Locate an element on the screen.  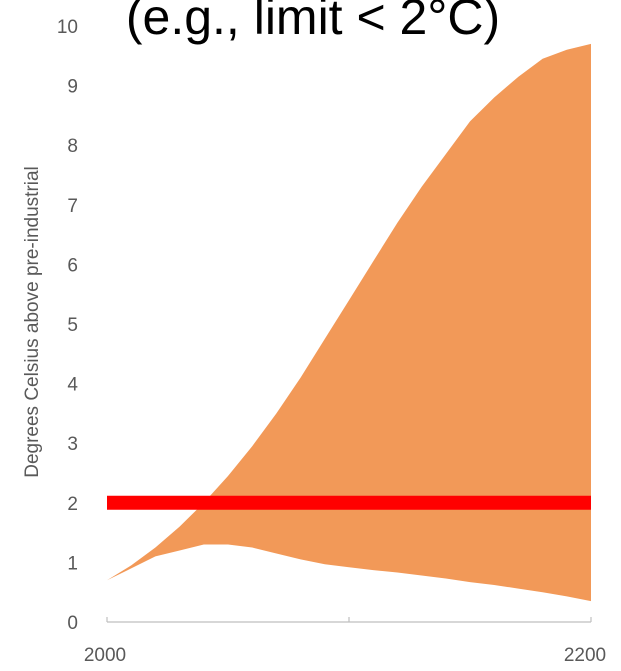
x-tick-labels: 2000 2200 is located at coordinates (345, 655).